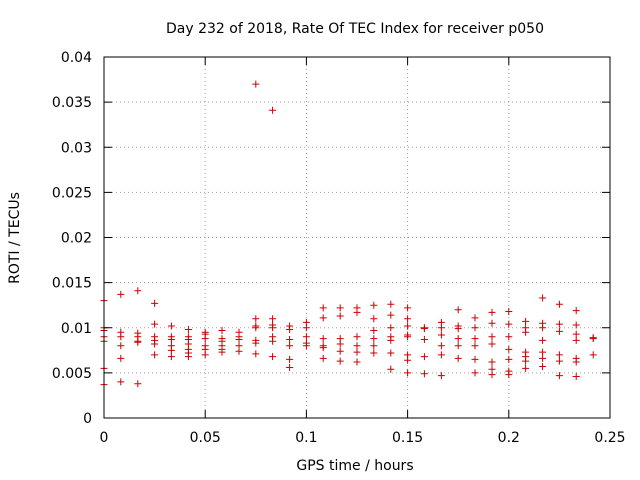 The image size is (640, 480). What do you see at coordinates (76, 148) in the screenshot?
I see `y-tick-label: 0.03` at bounding box center [76, 148].